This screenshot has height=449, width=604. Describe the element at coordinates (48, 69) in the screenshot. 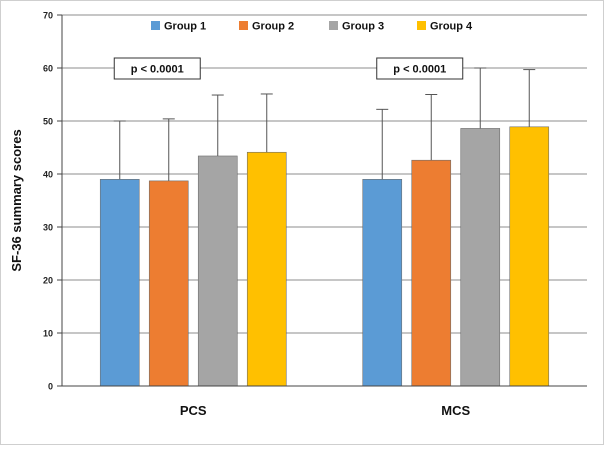

I see `y-tick-label: 60` at that location.